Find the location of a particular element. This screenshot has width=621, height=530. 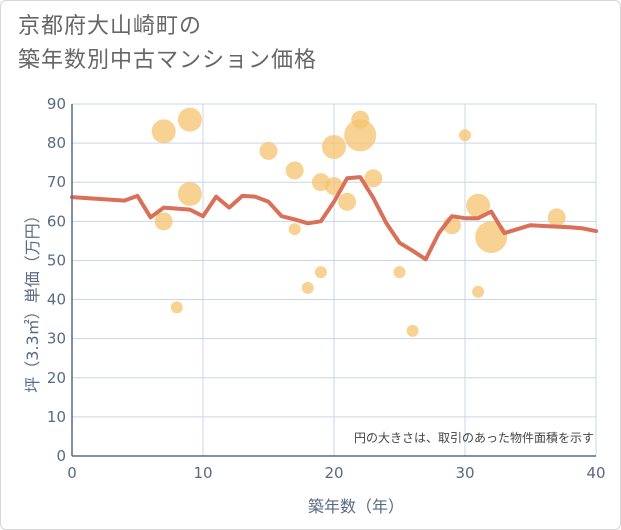

x-tick-label: 10 is located at coordinates (202, 473).